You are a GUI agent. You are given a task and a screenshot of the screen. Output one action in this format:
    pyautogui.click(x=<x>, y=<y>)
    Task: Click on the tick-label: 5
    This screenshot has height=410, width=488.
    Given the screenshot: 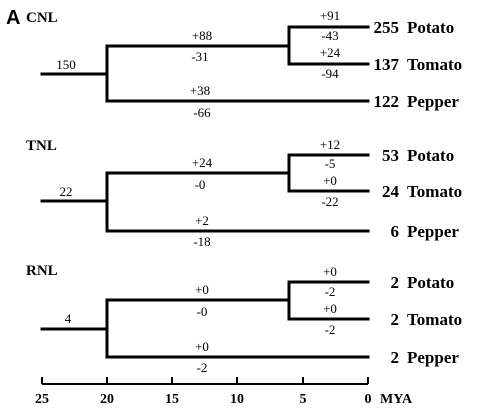 What is the action you would take?
    pyautogui.click(x=303, y=399)
    